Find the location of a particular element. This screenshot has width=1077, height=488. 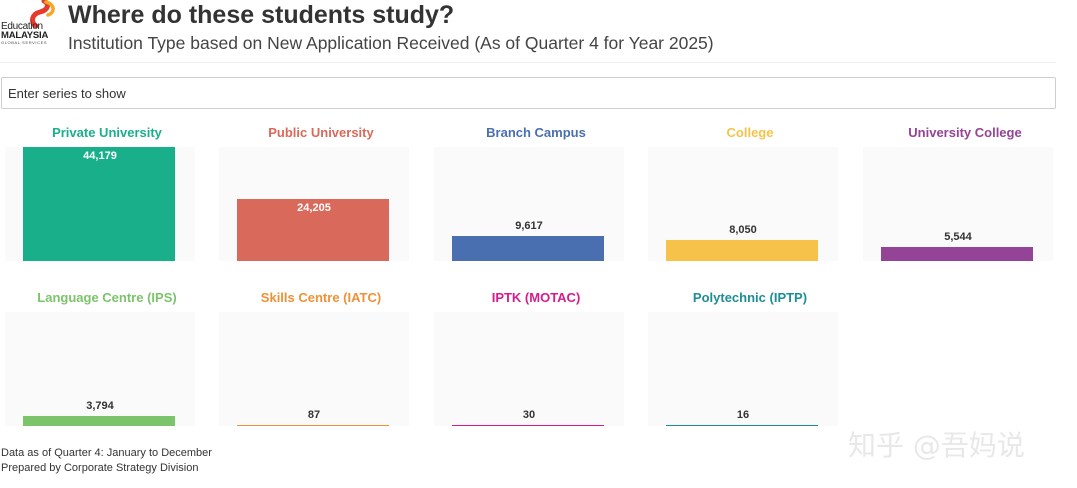

plot-area: 30 is located at coordinates (529, 369).